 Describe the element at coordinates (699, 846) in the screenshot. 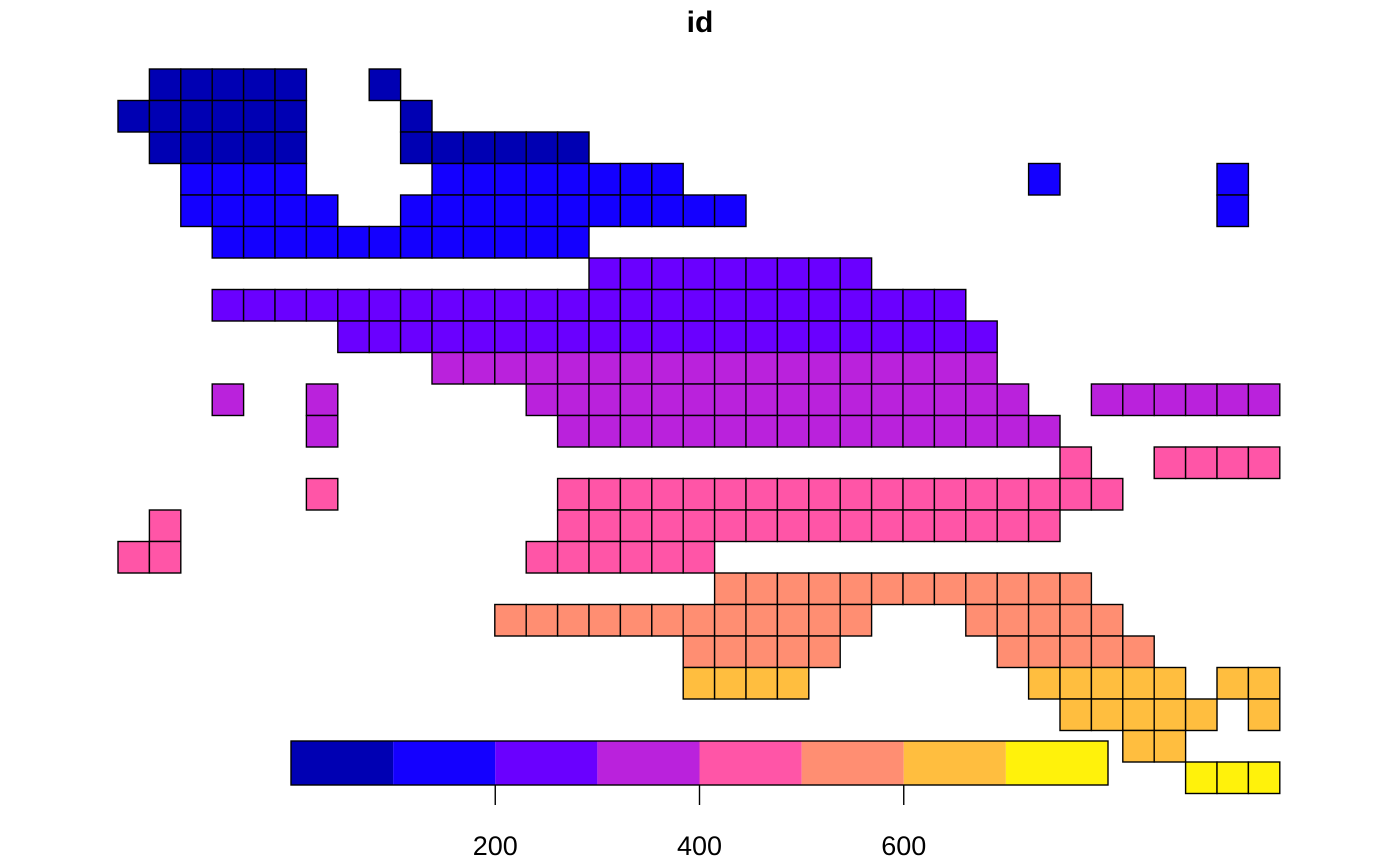

I see `legend-tick-label: 400` at that location.